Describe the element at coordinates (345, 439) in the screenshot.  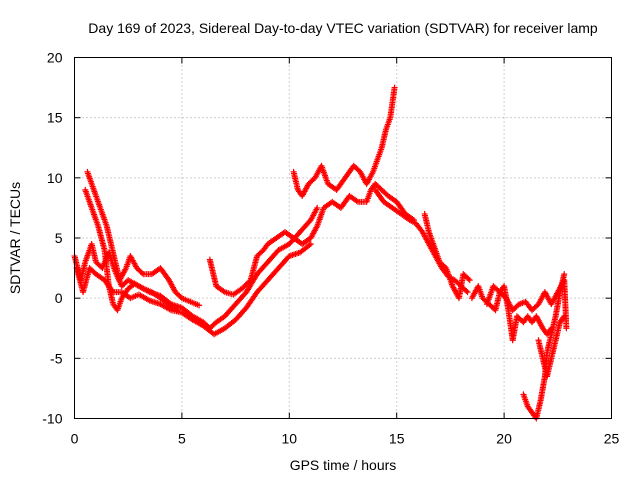
I see `x-tick-labels: 0 5 10 15 20 25` at that location.